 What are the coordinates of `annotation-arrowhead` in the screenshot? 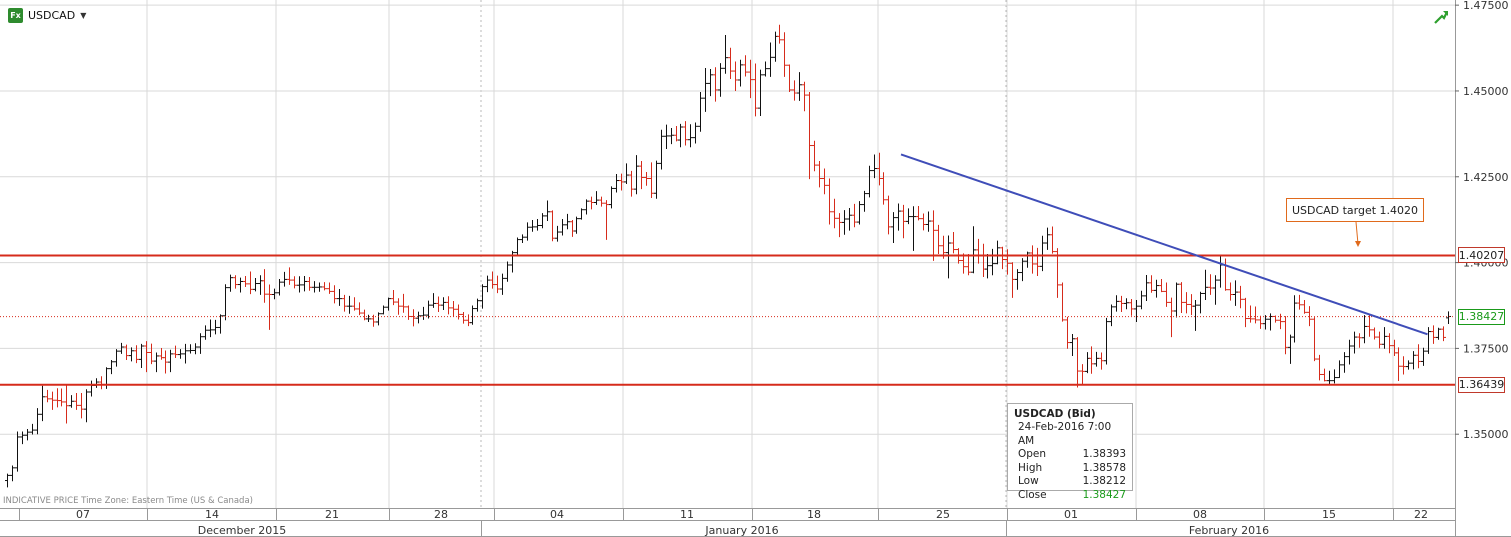 It's located at (1358, 244).